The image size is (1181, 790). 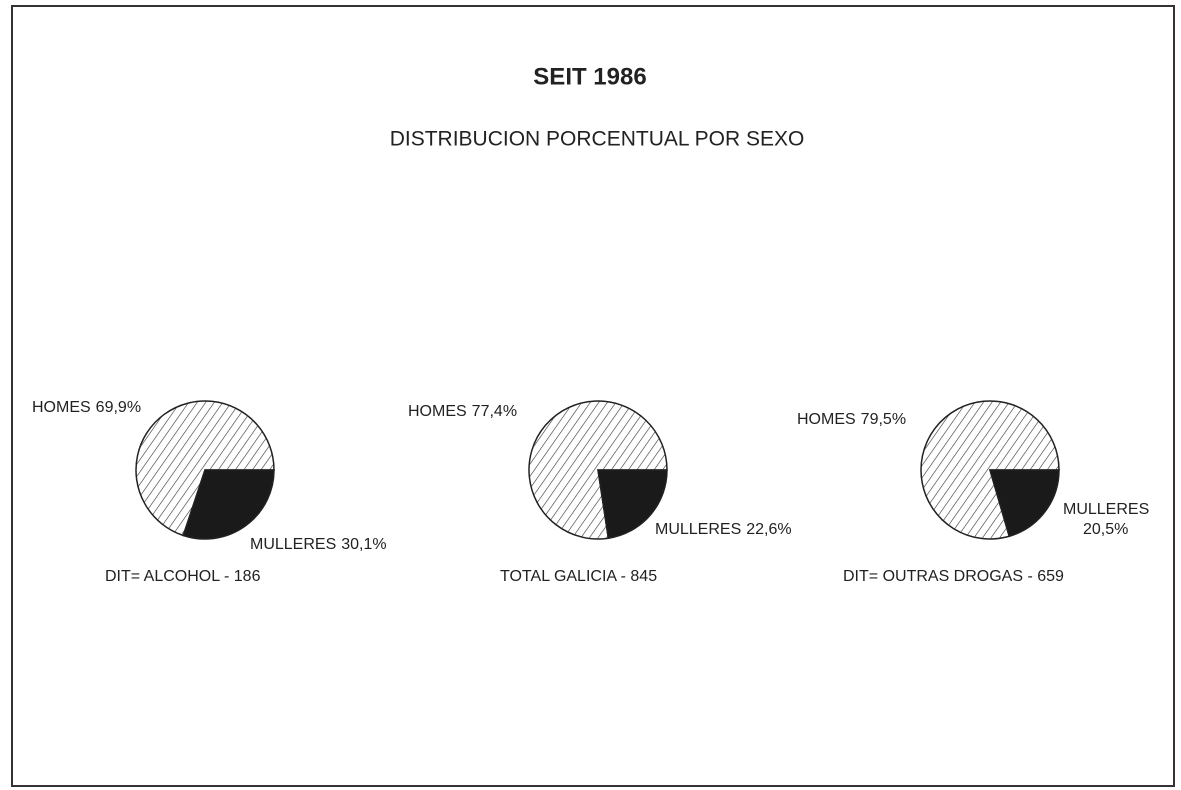 I want to click on chart-title: SEIT 1986, so click(x=589, y=76).